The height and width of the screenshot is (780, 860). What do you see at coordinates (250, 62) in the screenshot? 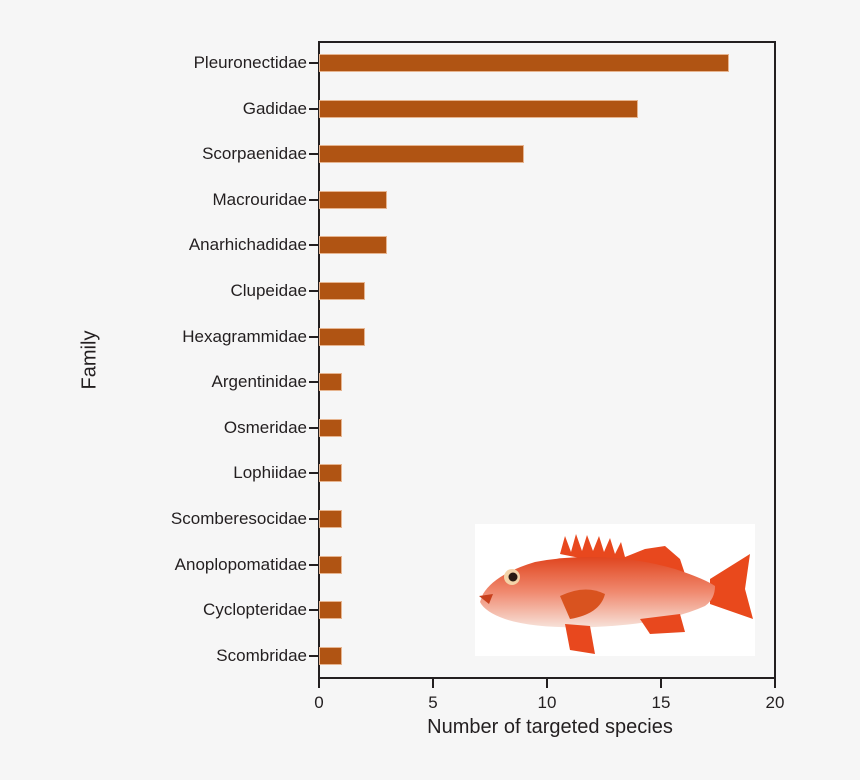
I see `y-tick-label: Pleuronectidae` at bounding box center [250, 62].